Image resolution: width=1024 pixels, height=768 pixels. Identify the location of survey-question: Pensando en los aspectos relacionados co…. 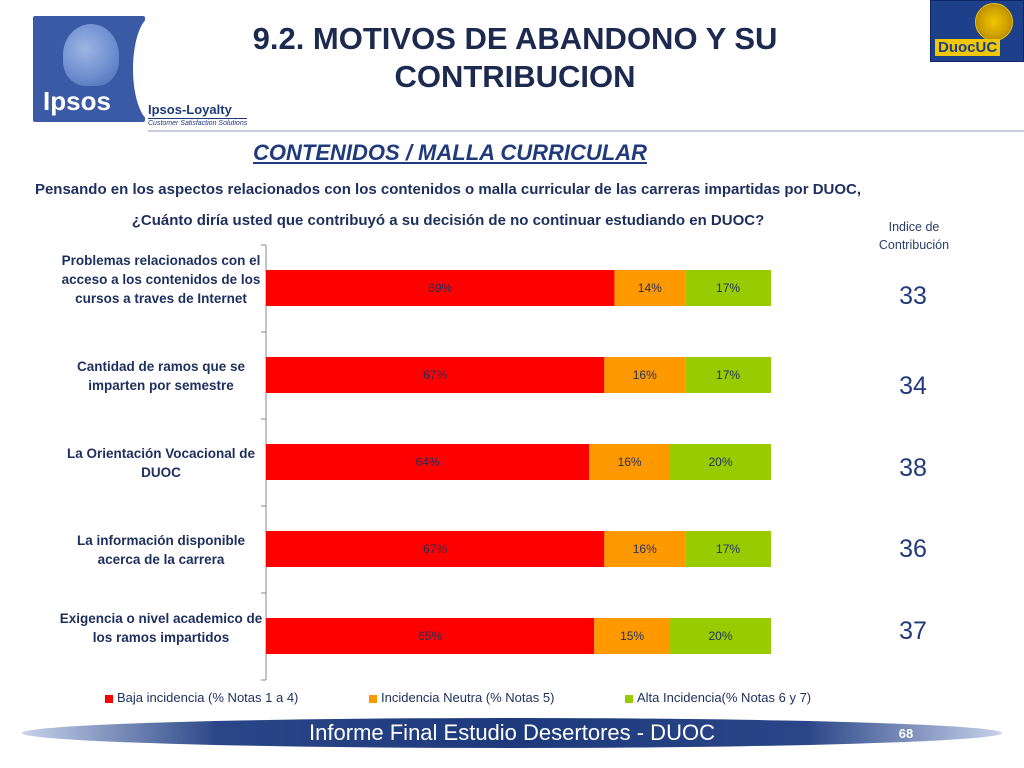
(448, 205).